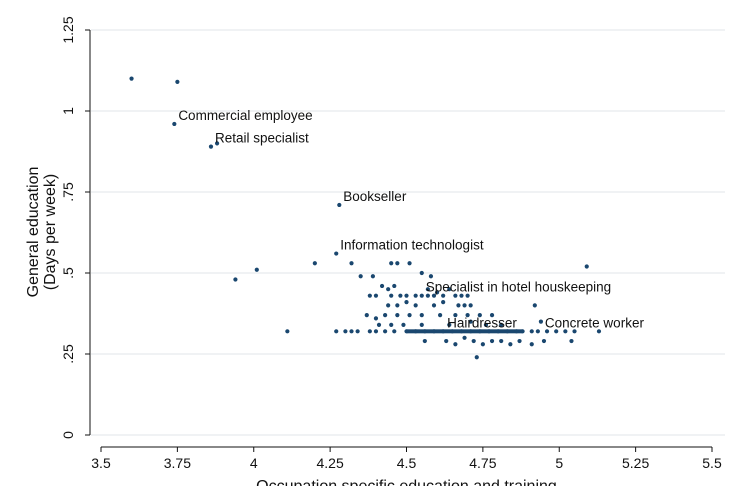  Describe the element at coordinates (101, 463) in the screenshot. I see `x-tick-label-0: 3.5` at that location.